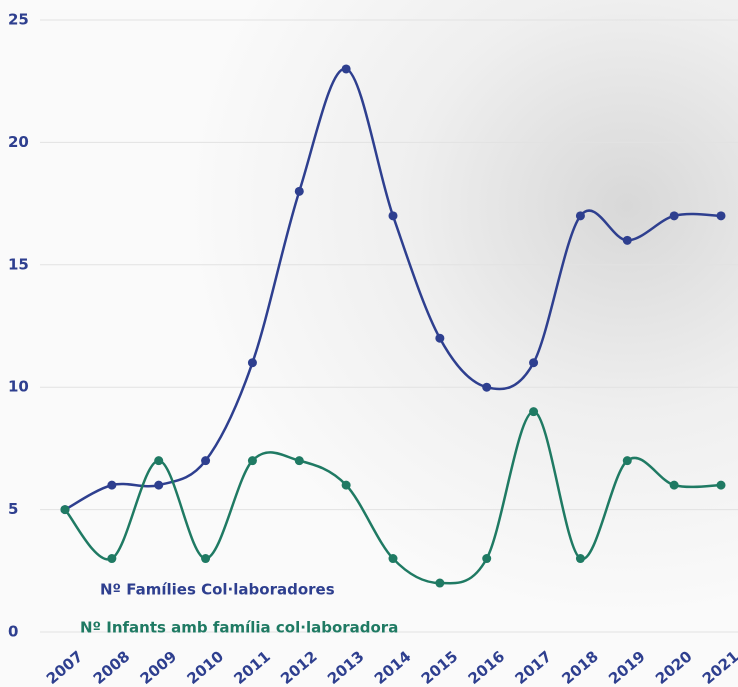 The height and width of the screenshot is (687, 738). Describe the element at coordinates (18, 387) in the screenshot. I see `y-tick-label: 10` at that location.